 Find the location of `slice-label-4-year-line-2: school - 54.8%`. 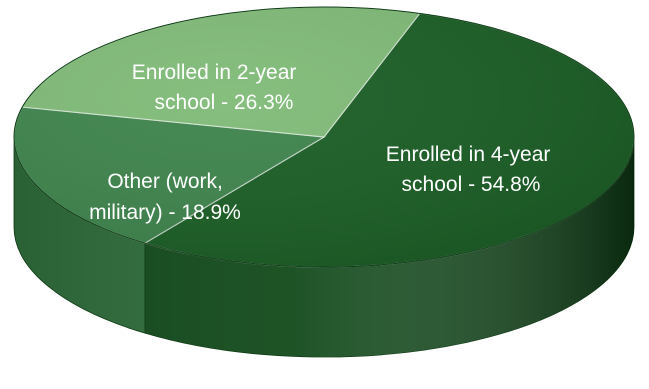

slice-label-4-year-line-2: school - 54.8% is located at coordinates (471, 184).